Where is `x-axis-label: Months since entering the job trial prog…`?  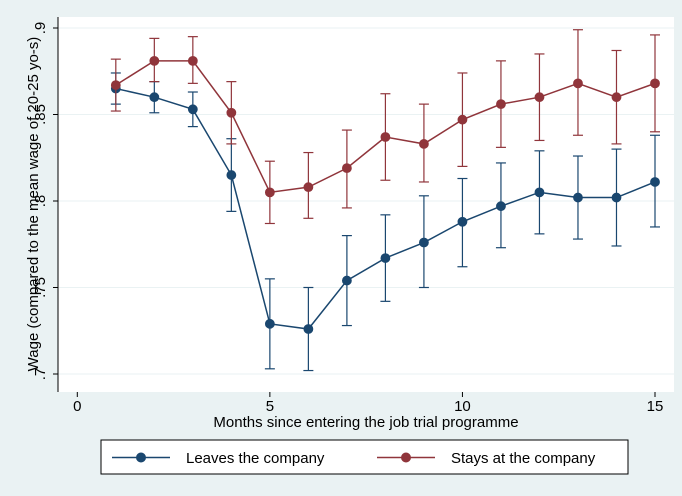
x-axis-label: Months since entering the job trial prog… is located at coordinates (365, 422).